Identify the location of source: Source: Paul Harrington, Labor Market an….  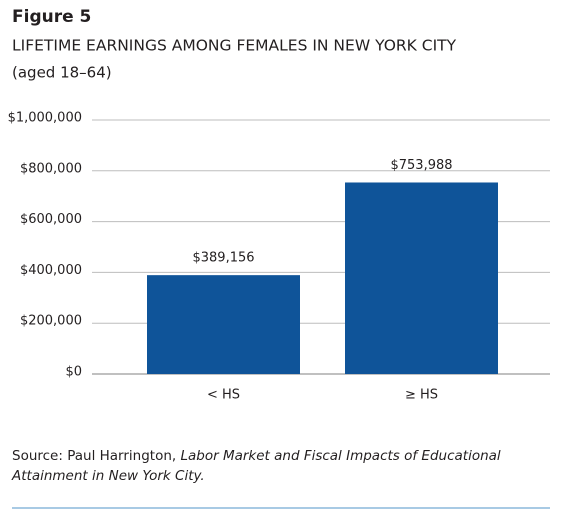
(282, 466).